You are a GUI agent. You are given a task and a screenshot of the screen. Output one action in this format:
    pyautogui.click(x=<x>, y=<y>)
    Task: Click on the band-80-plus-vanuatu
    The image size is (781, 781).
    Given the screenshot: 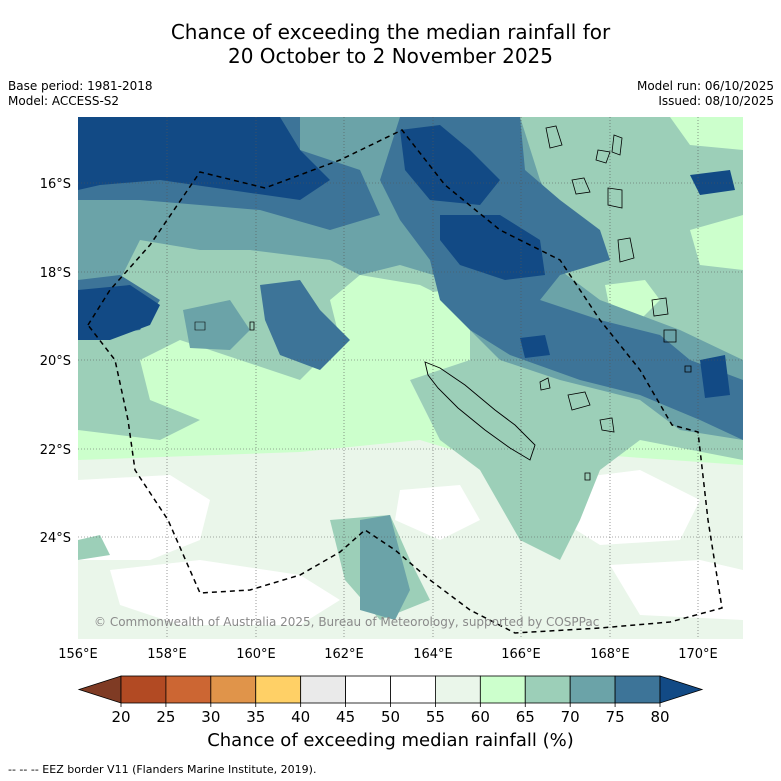 What is the action you would take?
    pyautogui.click(x=712, y=182)
    